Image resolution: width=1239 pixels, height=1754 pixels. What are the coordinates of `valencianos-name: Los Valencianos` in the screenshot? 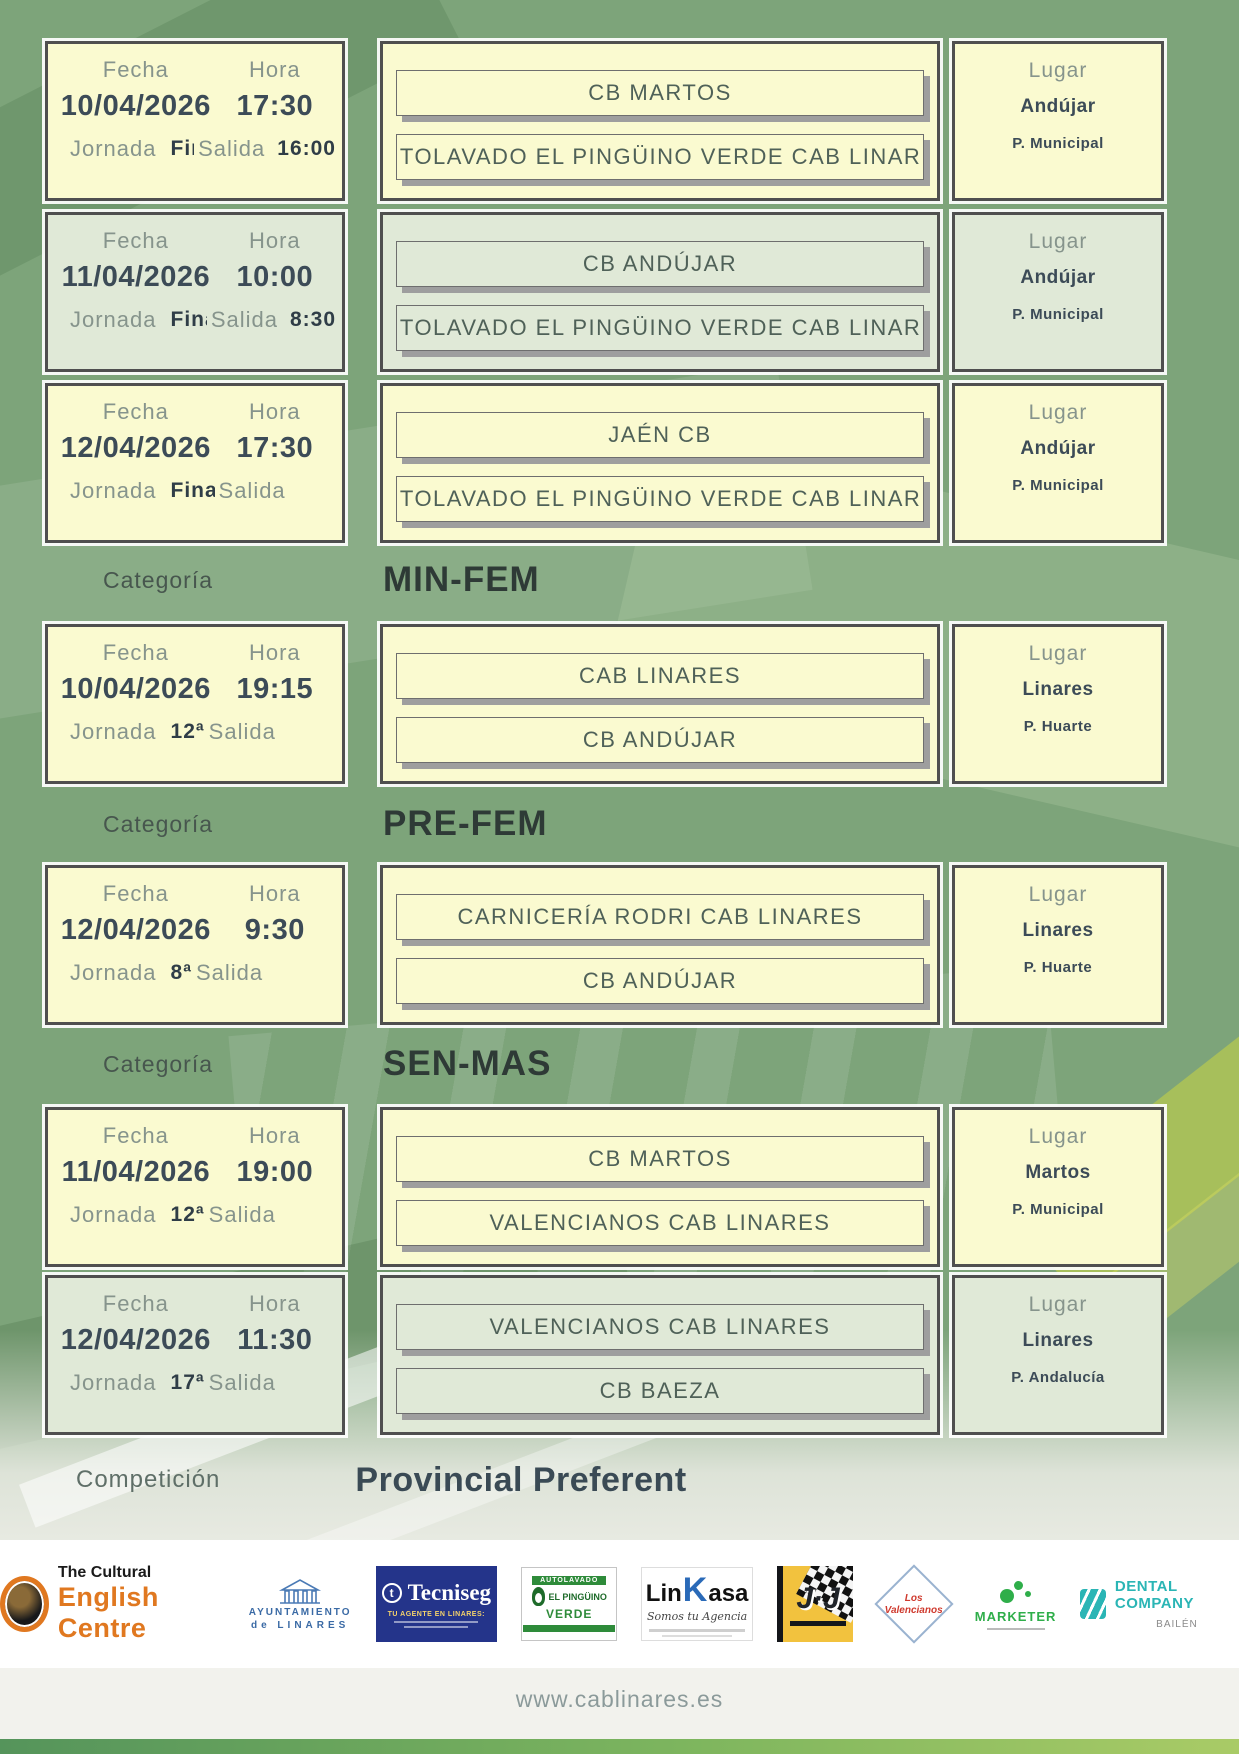 It's located at (913, 1604).